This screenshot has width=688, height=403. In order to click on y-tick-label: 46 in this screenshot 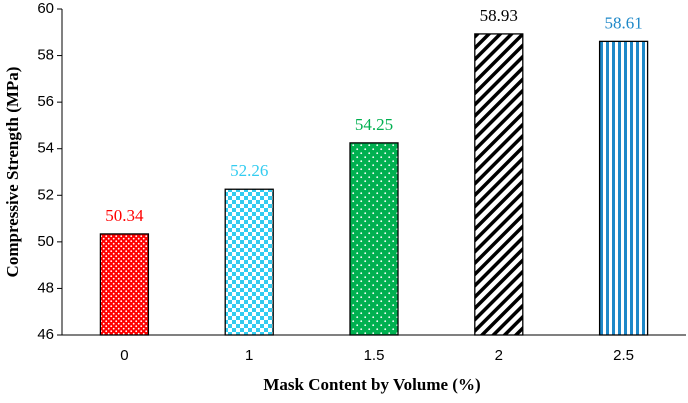, I will do `click(45, 334)`.